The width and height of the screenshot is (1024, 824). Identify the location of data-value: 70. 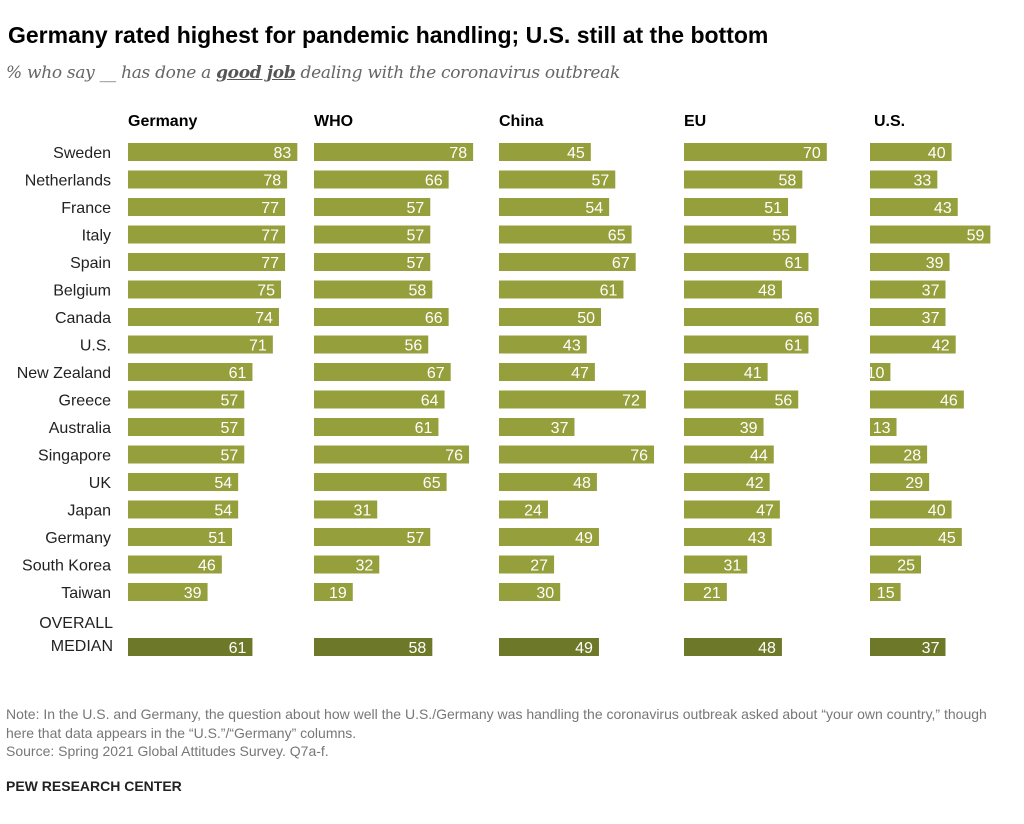
(812, 153).